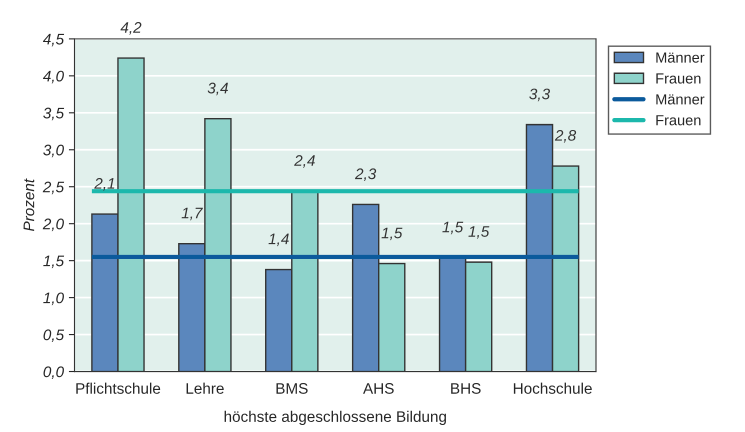 Image resolution: width=745 pixels, height=432 pixels. What do you see at coordinates (131, 28) in the screenshot?
I see `data-label: 4,2` at bounding box center [131, 28].